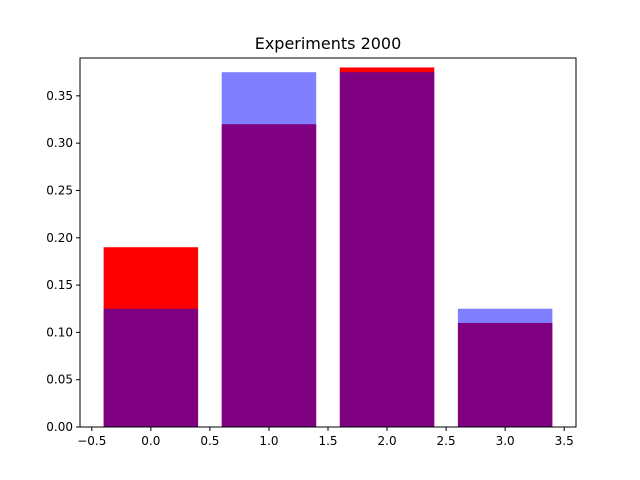 This screenshot has width=640, height=480. Describe the element at coordinates (59, 190) in the screenshot. I see `y-tick-label: 0.25` at that location.